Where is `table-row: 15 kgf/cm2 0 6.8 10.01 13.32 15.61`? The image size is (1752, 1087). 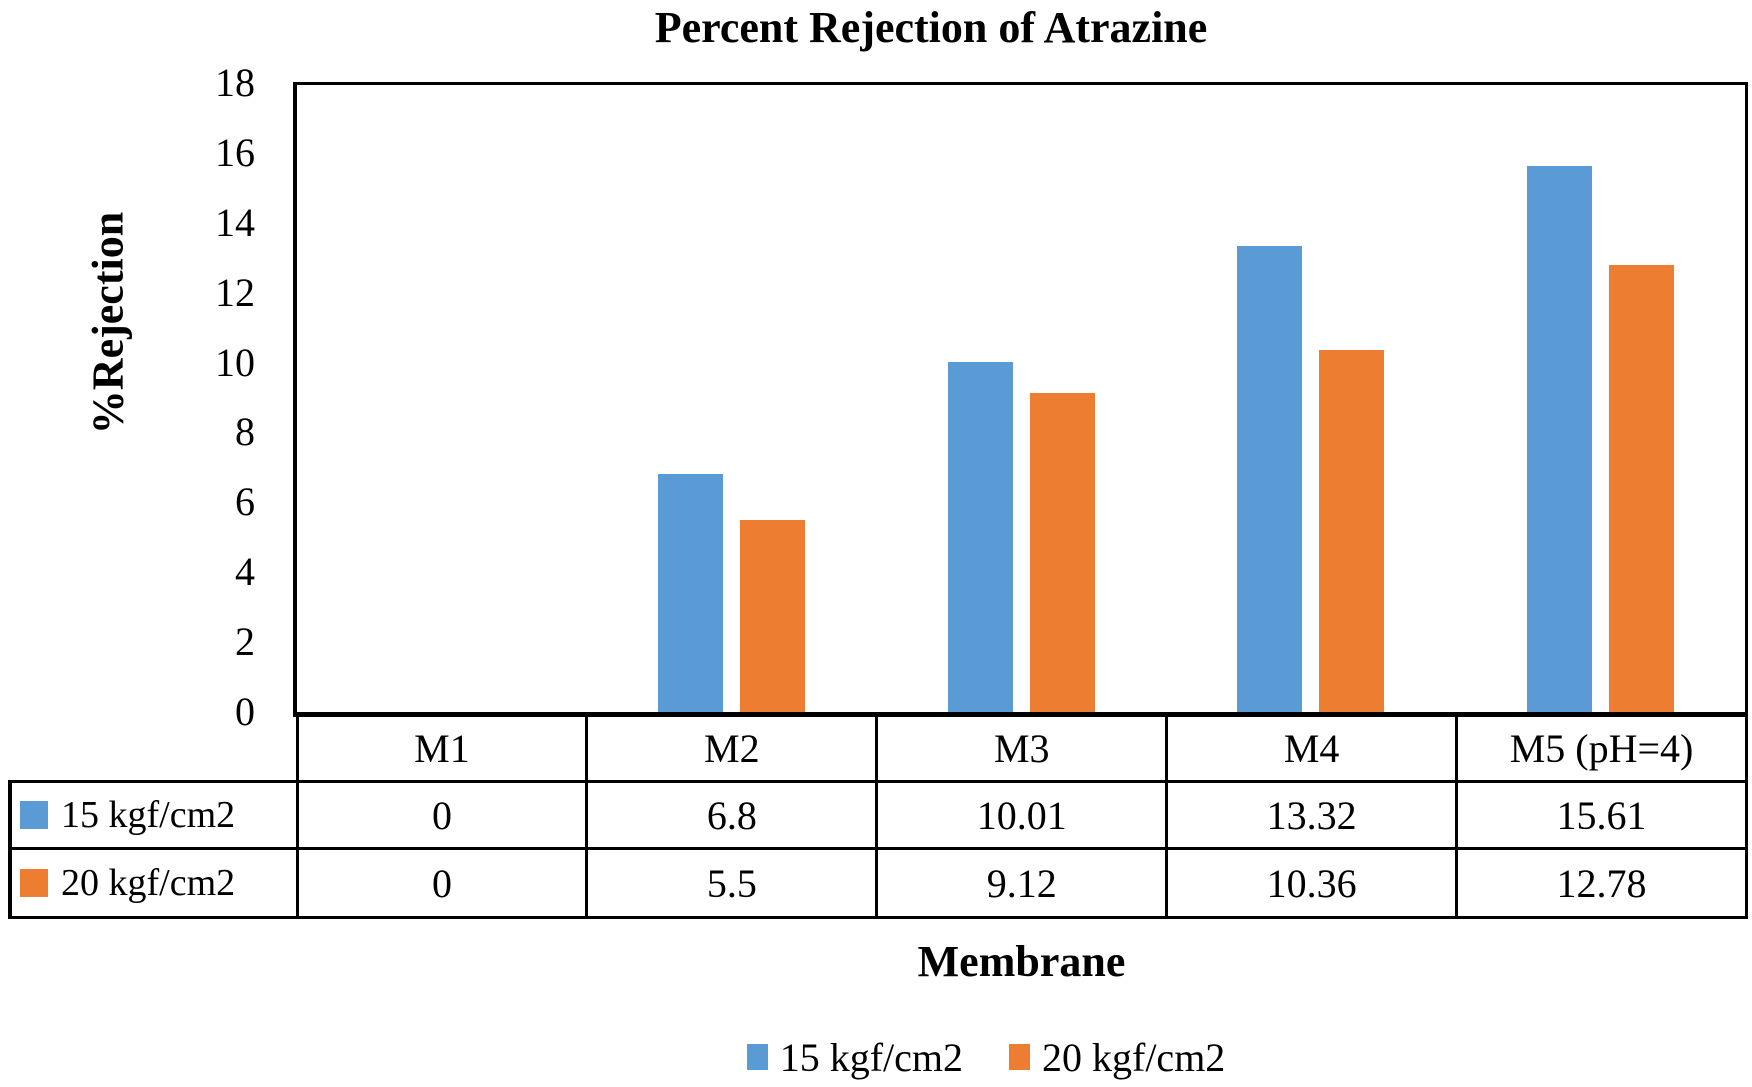
table-row: 15 kgf/cm2 0 6.8 10.01 13.32 15.61 is located at coordinates (878, 815).